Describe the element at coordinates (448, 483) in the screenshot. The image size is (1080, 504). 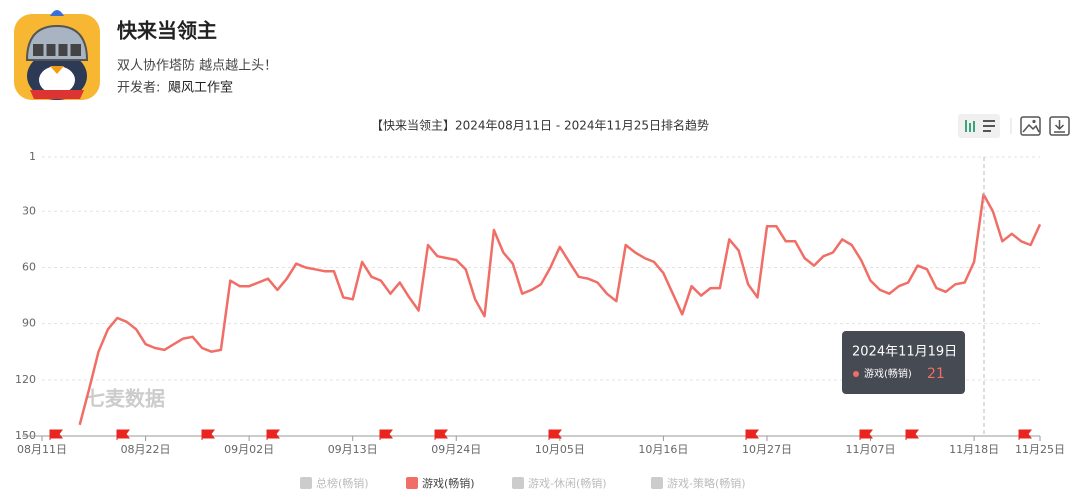
I see `legend-label: 游戏(畅销)` at that location.